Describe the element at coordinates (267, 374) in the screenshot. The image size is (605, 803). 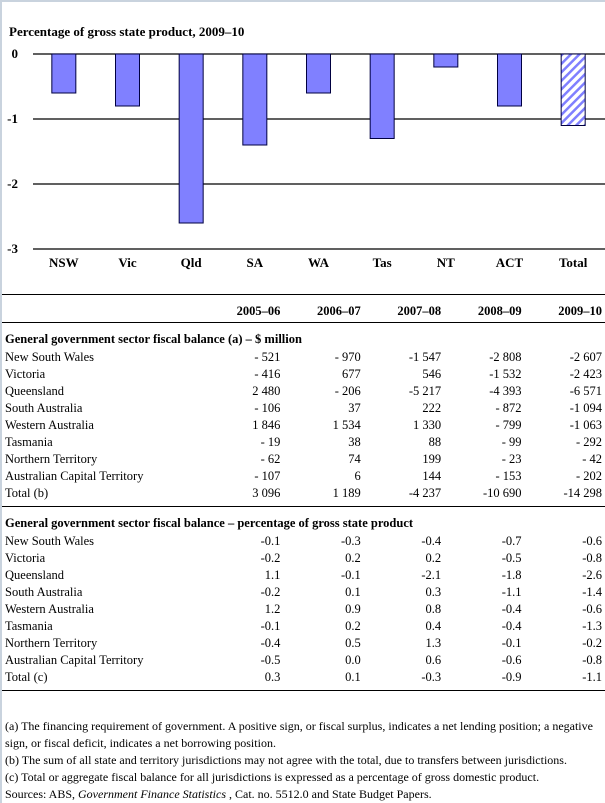
I see `cell-value: - 416` at that location.